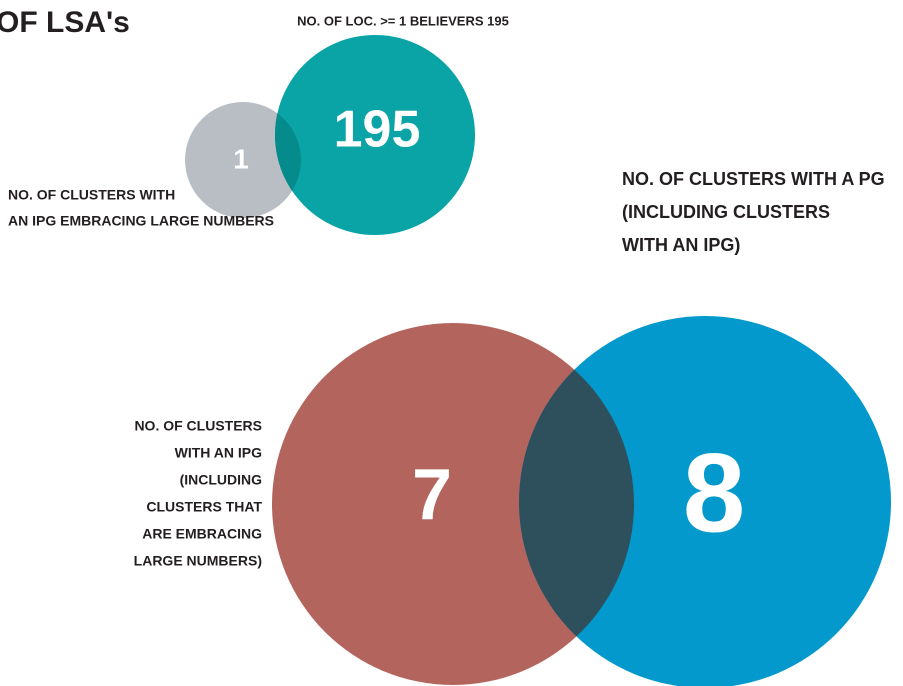  What do you see at coordinates (681, 245) in the screenshot?
I see `venn-label: WITH AN IPG)` at bounding box center [681, 245].